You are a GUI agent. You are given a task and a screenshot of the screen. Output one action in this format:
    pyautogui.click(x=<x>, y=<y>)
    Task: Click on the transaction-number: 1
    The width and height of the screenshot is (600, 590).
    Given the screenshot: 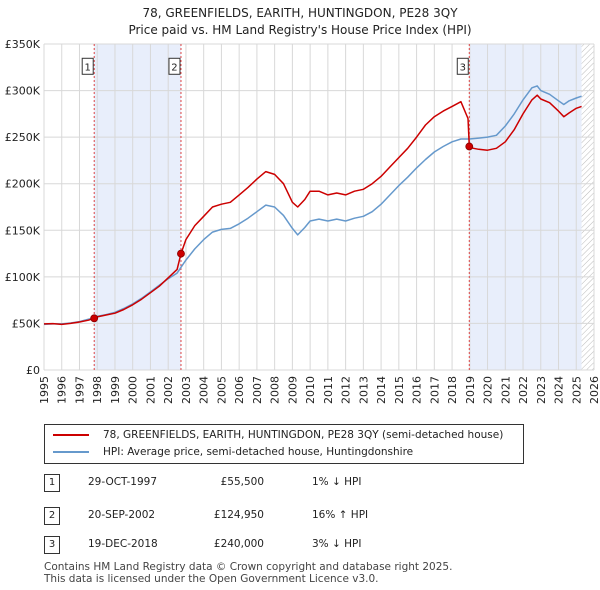 What is the action you would take?
    pyautogui.click(x=52, y=483)
    